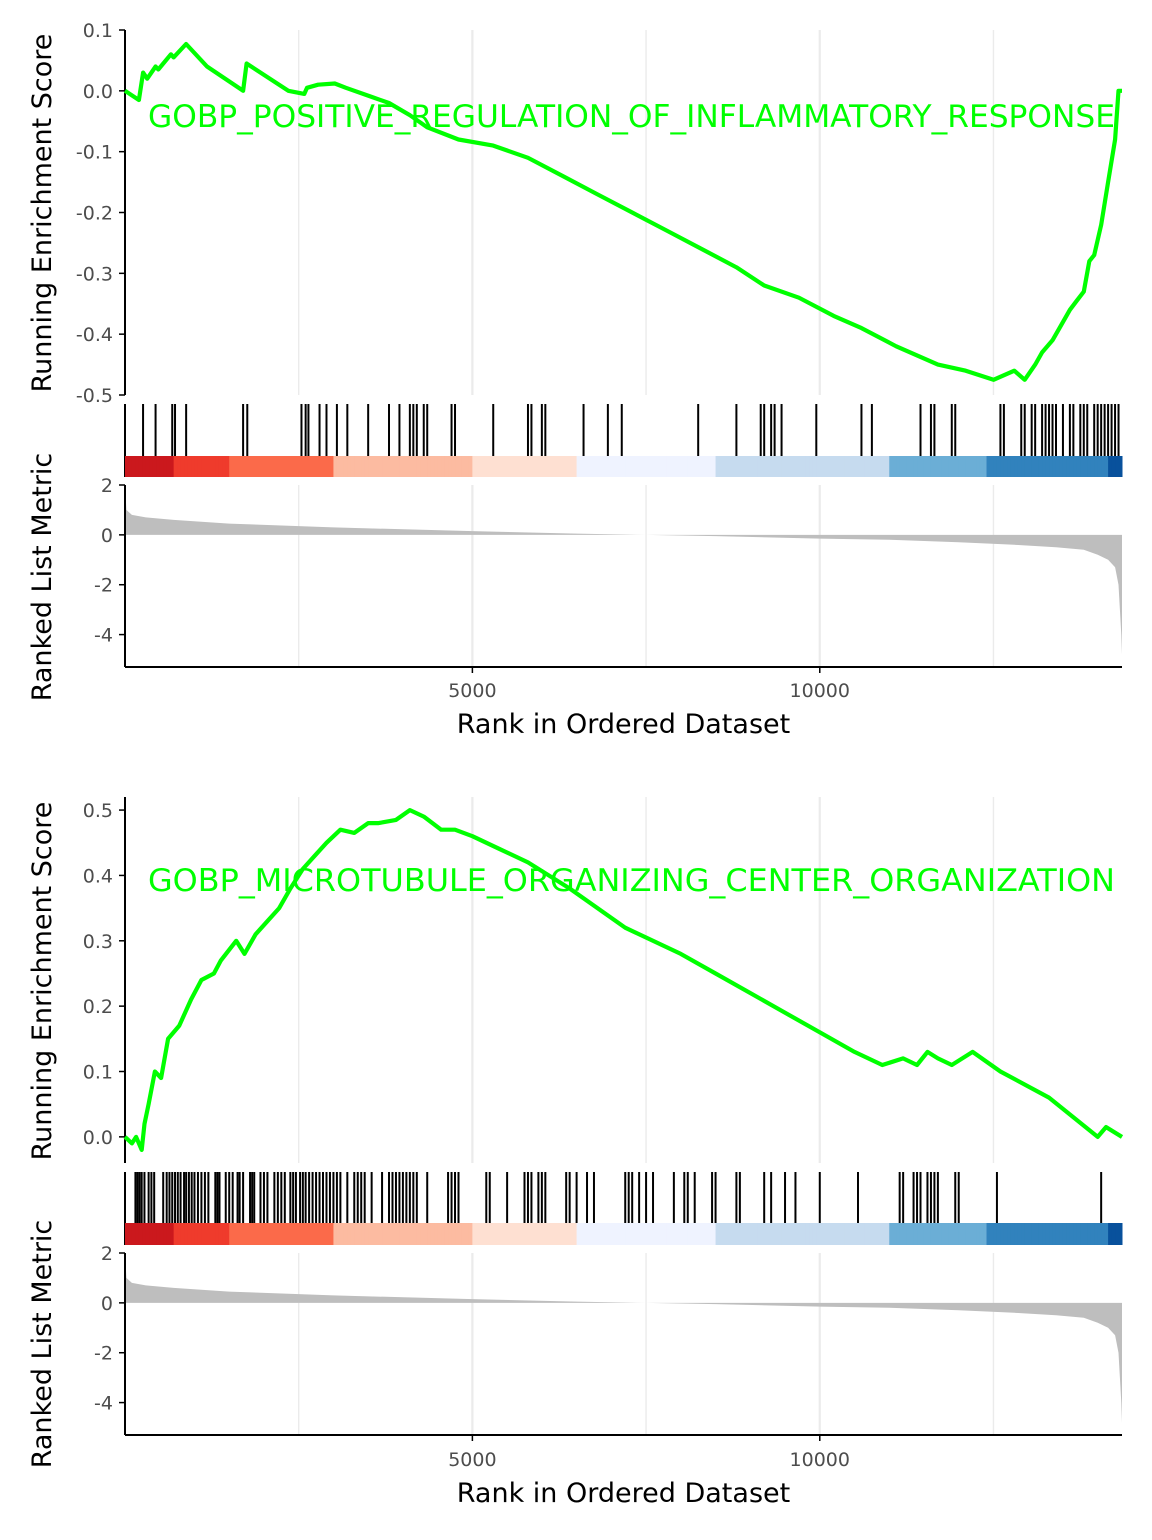  What do you see at coordinates (820, 691) in the screenshot?
I see `x-tick-label: 10000` at bounding box center [820, 691].